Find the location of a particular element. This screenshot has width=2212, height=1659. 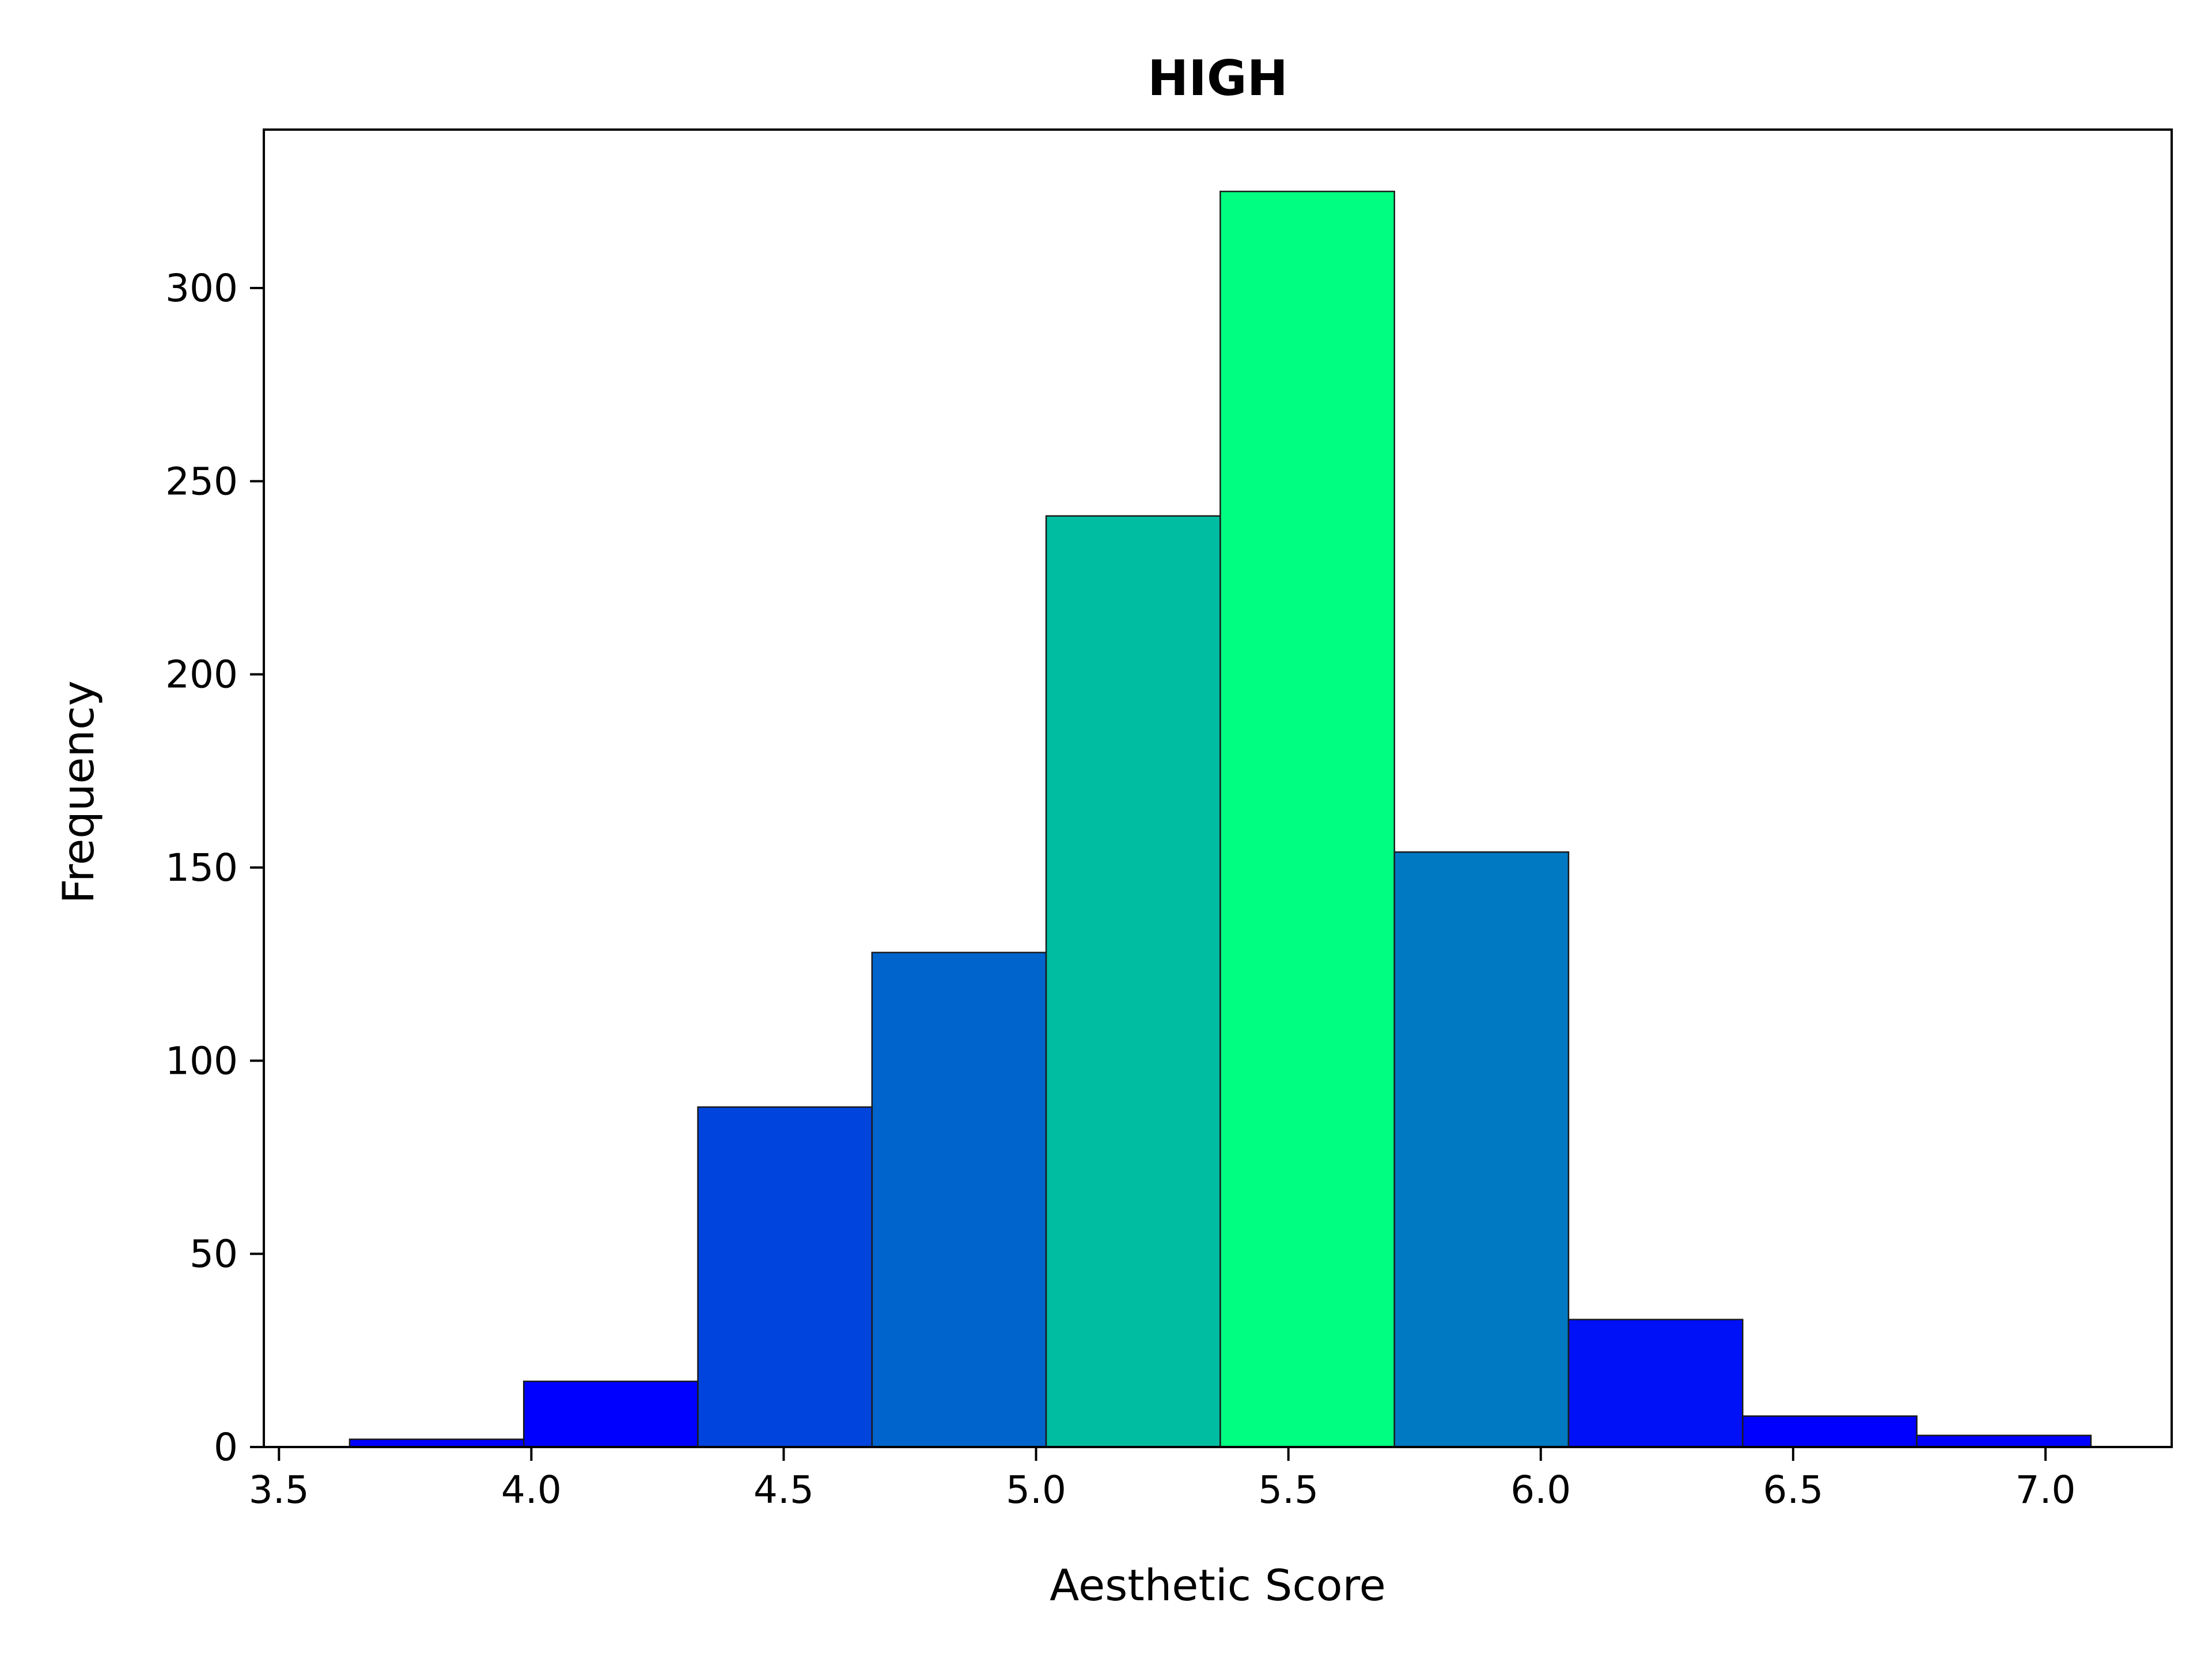

y-tick-label-0: 0 is located at coordinates (226, 1447).